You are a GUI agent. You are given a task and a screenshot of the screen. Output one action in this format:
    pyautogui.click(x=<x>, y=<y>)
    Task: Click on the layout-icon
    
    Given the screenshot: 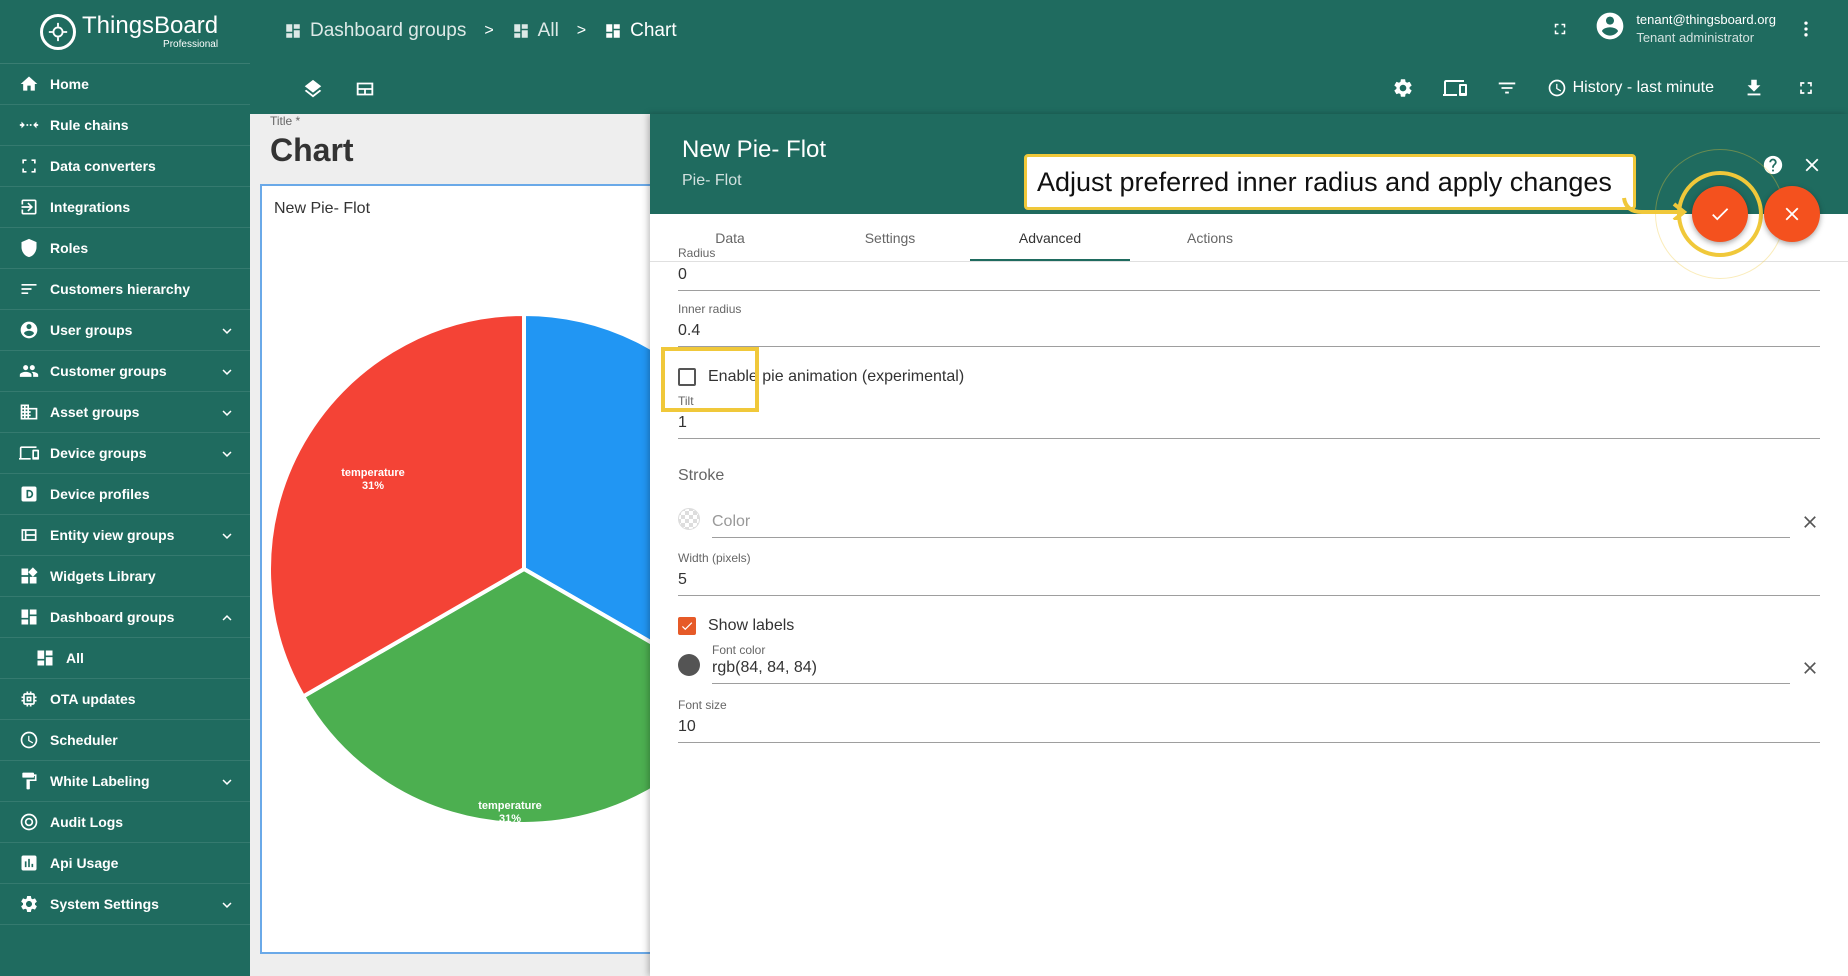 What is the action you would take?
    pyautogui.click(x=365, y=91)
    